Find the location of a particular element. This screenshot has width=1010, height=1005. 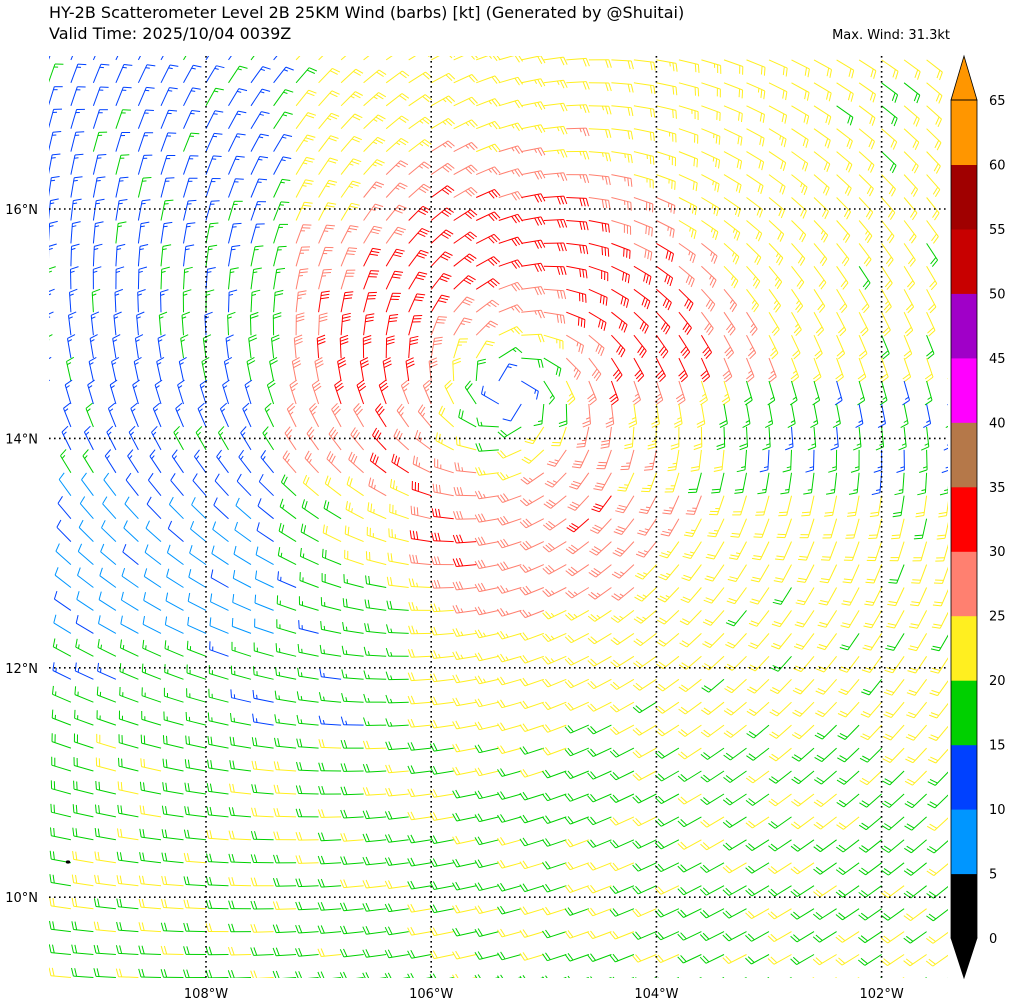

longitude-label: 106°W is located at coordinates (431, 994).